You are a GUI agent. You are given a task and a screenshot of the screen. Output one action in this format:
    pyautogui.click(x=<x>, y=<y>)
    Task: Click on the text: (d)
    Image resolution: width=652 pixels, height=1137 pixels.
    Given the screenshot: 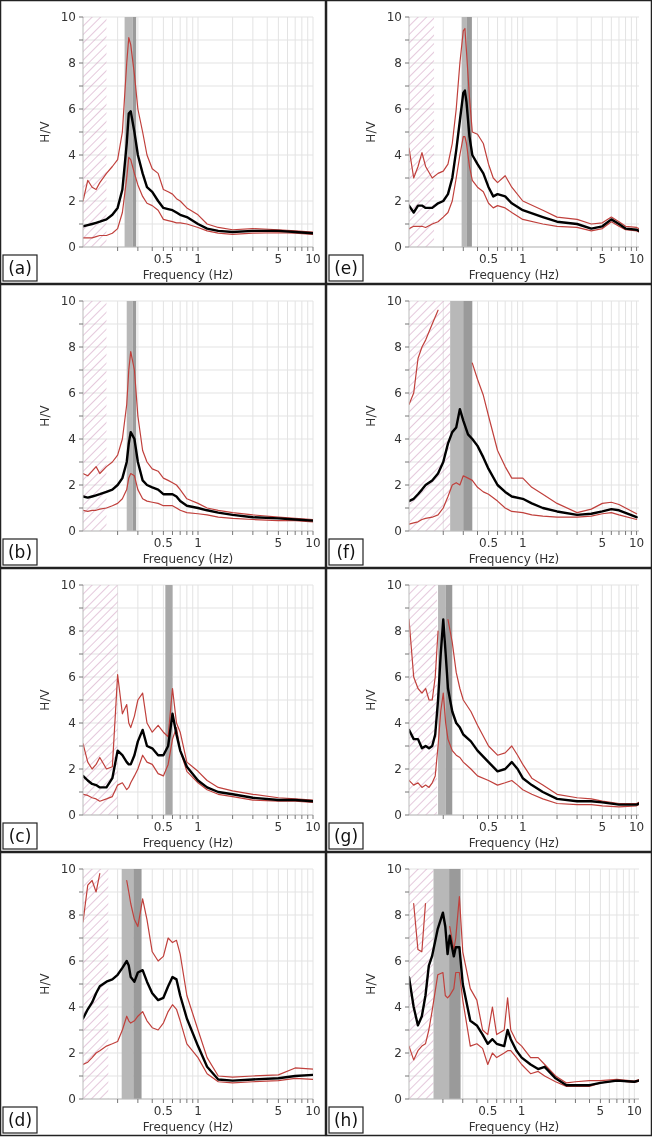 What is the action you would take?
    pyautogui.click(x=20, y=1120)
    